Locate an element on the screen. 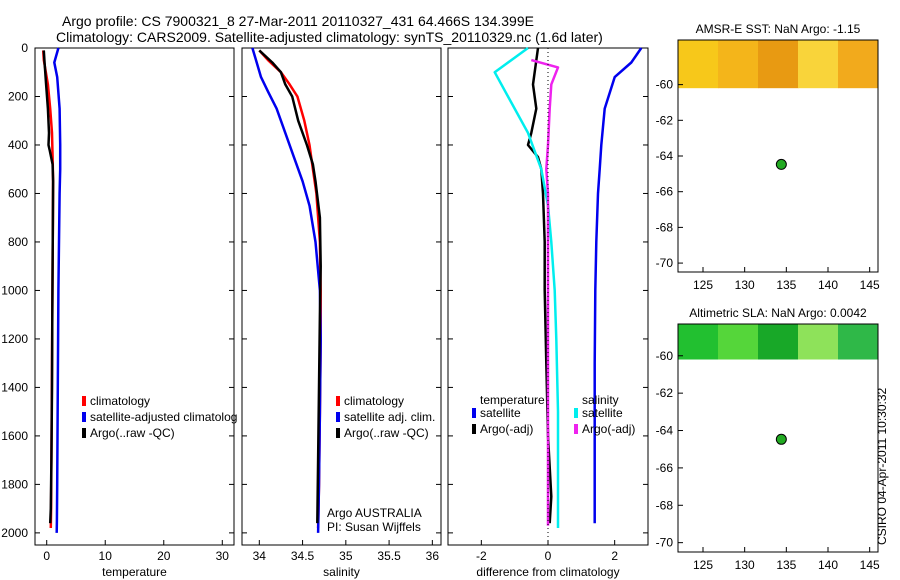 Image resolution: width=900 pixels, height=580 pixels. sla_map-xtick-label: 140 is located at coordinates (828, 565).